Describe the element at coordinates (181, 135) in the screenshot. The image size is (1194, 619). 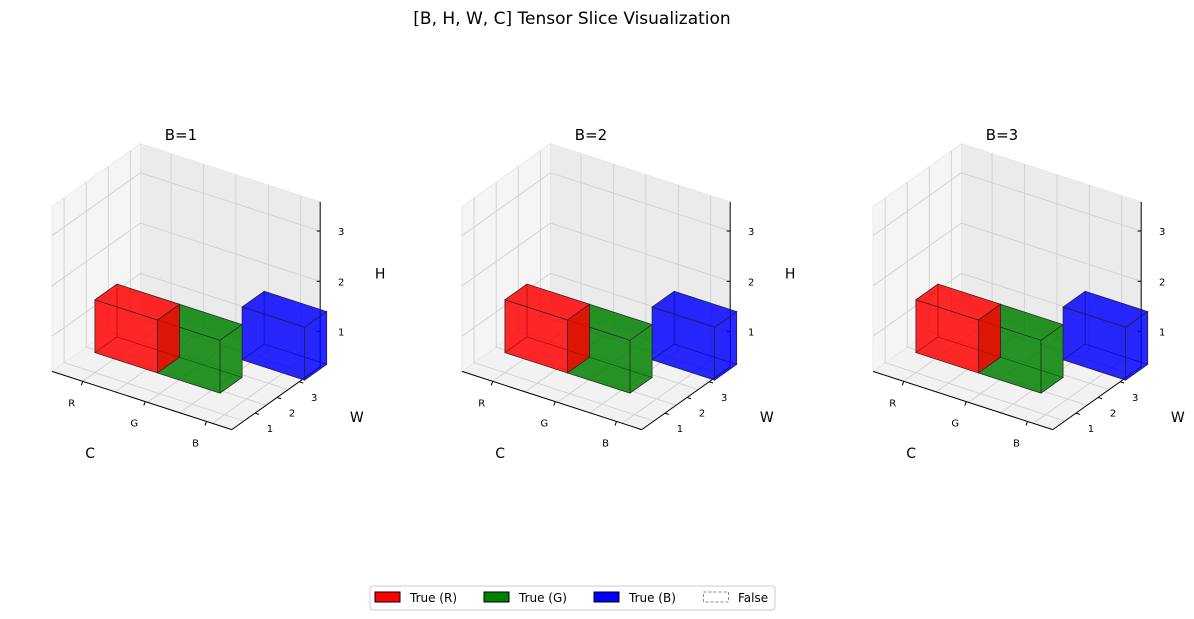
I see `panel-title: B=1` at that location.